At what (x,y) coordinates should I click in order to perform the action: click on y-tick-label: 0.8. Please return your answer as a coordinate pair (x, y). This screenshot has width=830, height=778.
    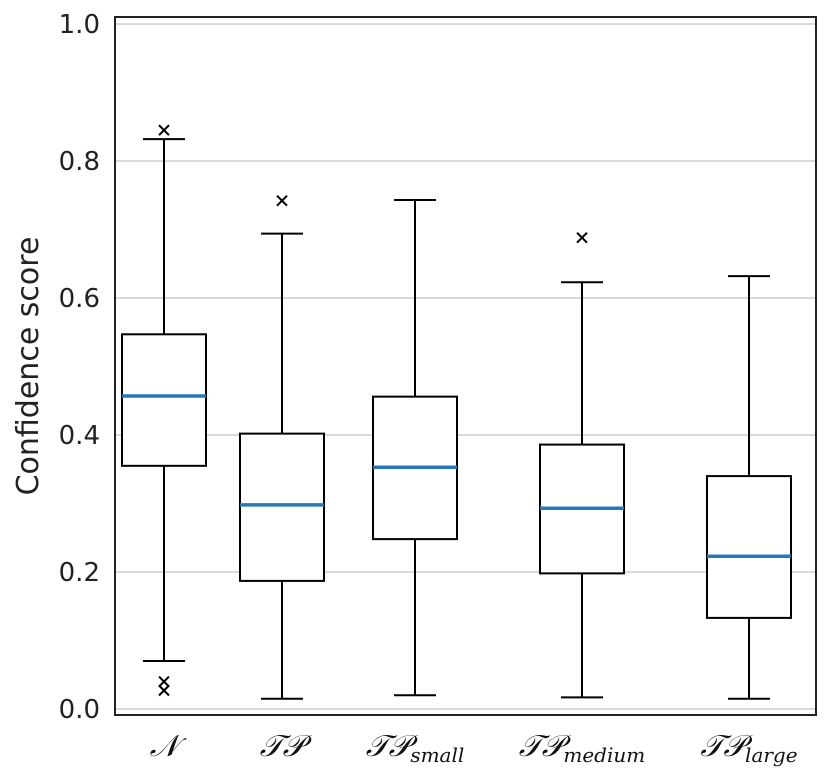
    Looking at the image, I should click on (79, 162).